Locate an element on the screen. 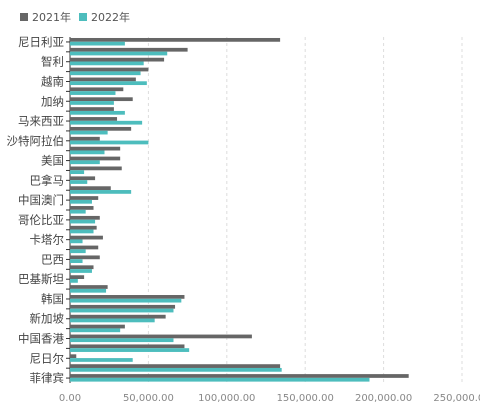 This screenshot has width=480, height=420. y-category-label: 加纳 is located at coordinates (52, 101).